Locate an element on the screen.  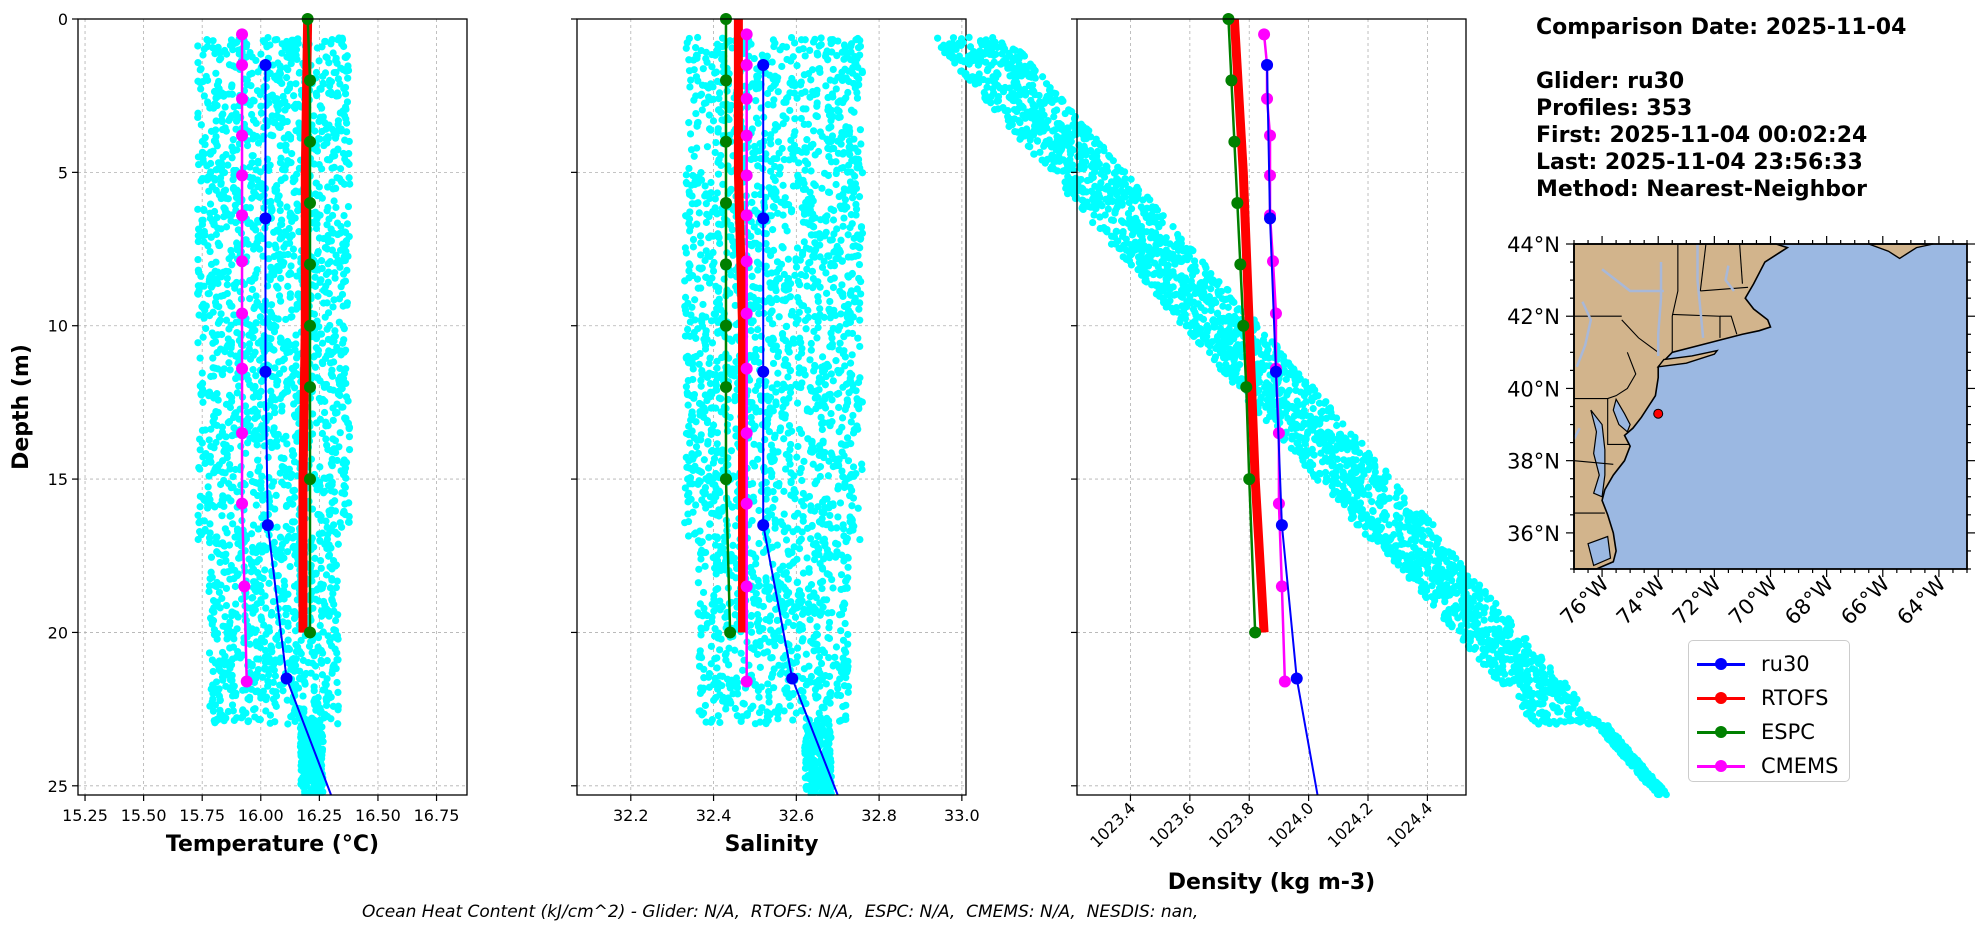
series-marker-espc is located at coordinates (309, 80).